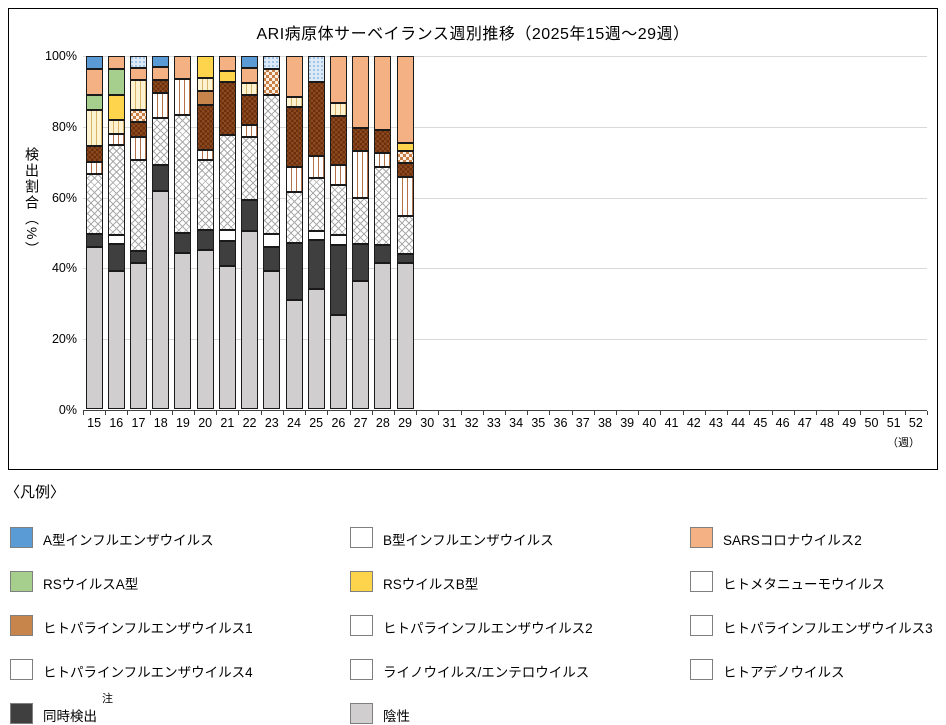 This screenshot has height=725, width=946. What do you see at coordinates (701, 537) in the screenshot?
I see `legend-swatch-sars` at bounding box center [701, 537].